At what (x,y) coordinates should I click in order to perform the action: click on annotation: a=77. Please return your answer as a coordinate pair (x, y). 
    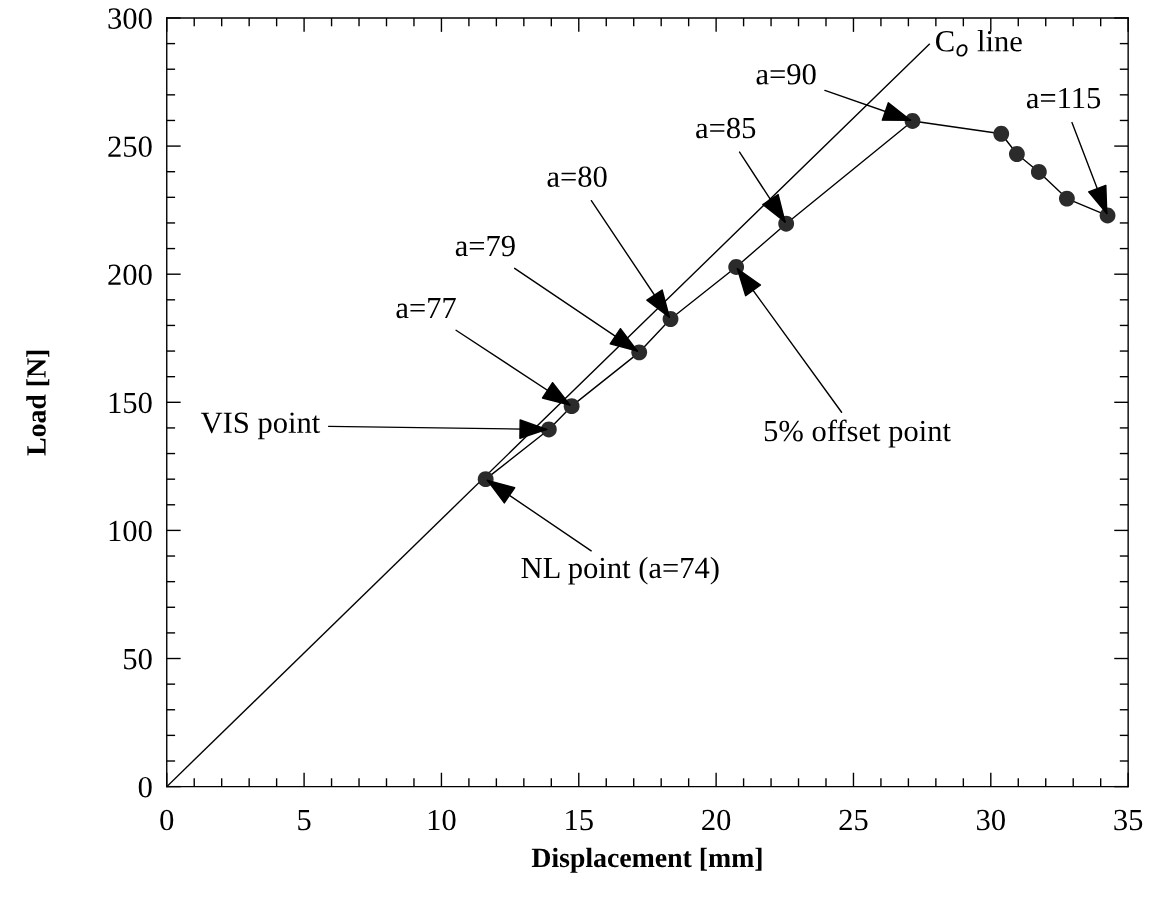
    Looking at the image, I should click on (426, 308).